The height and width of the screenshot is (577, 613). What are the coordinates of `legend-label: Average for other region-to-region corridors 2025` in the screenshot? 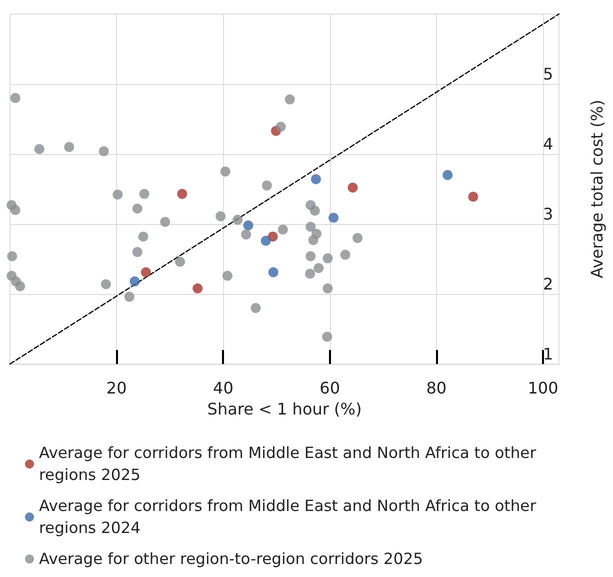 It's located at (231, 559).